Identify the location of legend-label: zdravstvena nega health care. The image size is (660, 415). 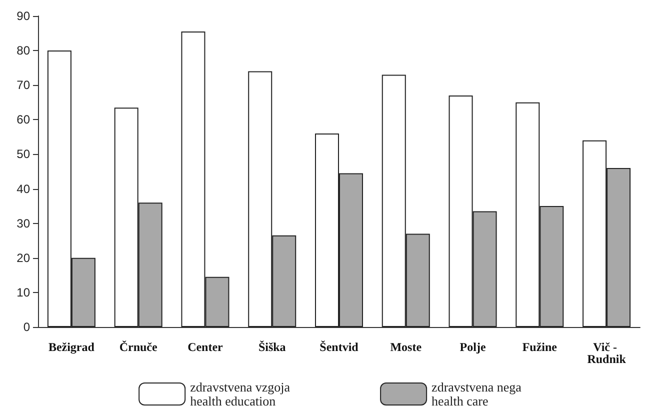
(477, 394).